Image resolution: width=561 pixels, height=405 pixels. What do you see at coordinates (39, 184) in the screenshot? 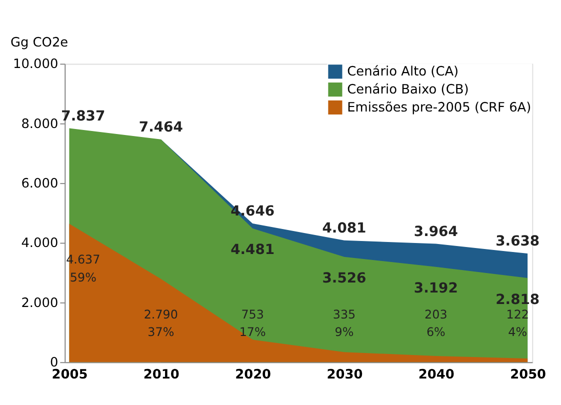
I see `y-tick-label: 6.000` at bounding box center [39, 184].